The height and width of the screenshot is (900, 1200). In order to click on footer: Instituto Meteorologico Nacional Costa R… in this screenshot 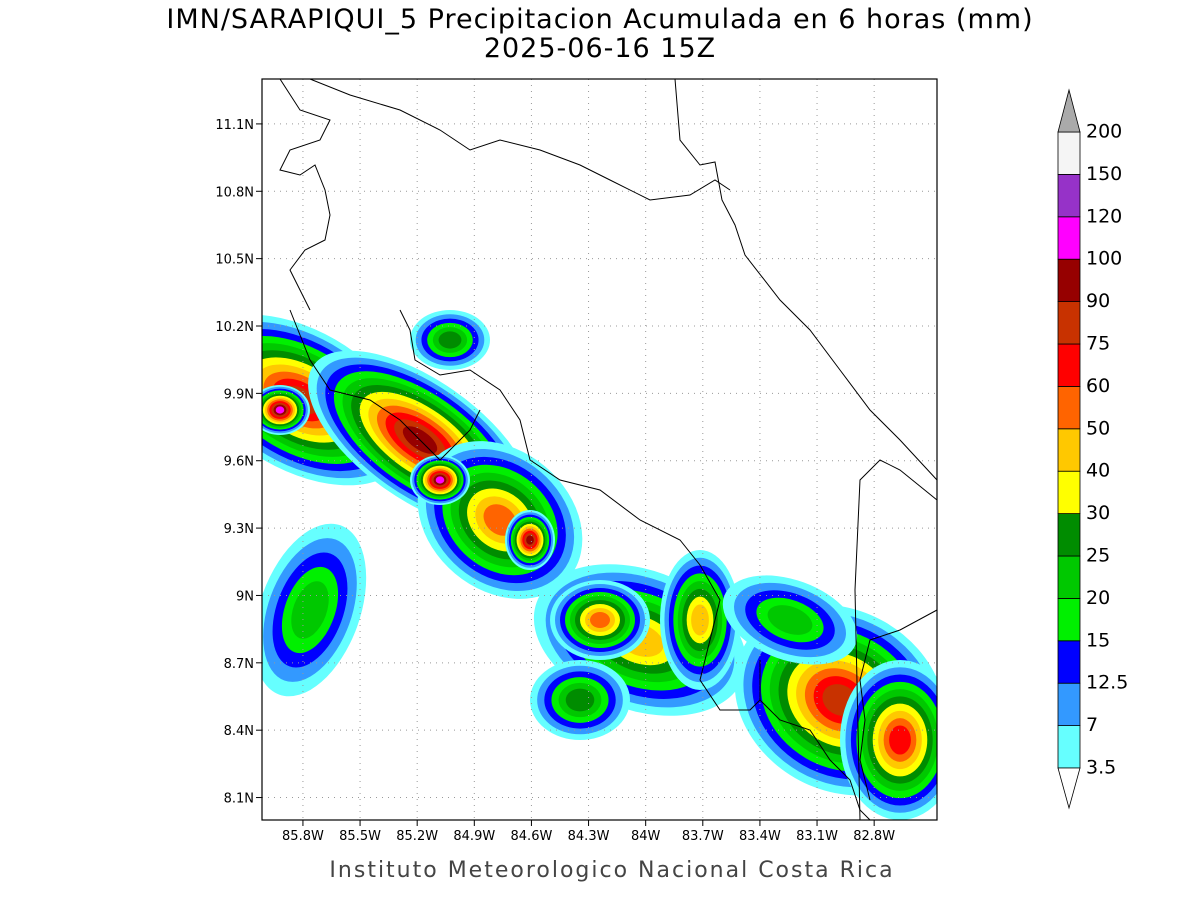, I will do `click(611, 870)`.